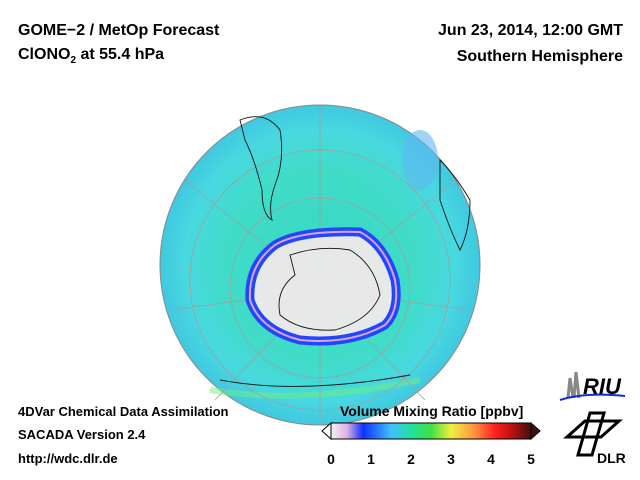 This screenshot has width=640, height=480. I want to click on species-level: ClONO2 at 55.4 hPa, so click(91, 56).